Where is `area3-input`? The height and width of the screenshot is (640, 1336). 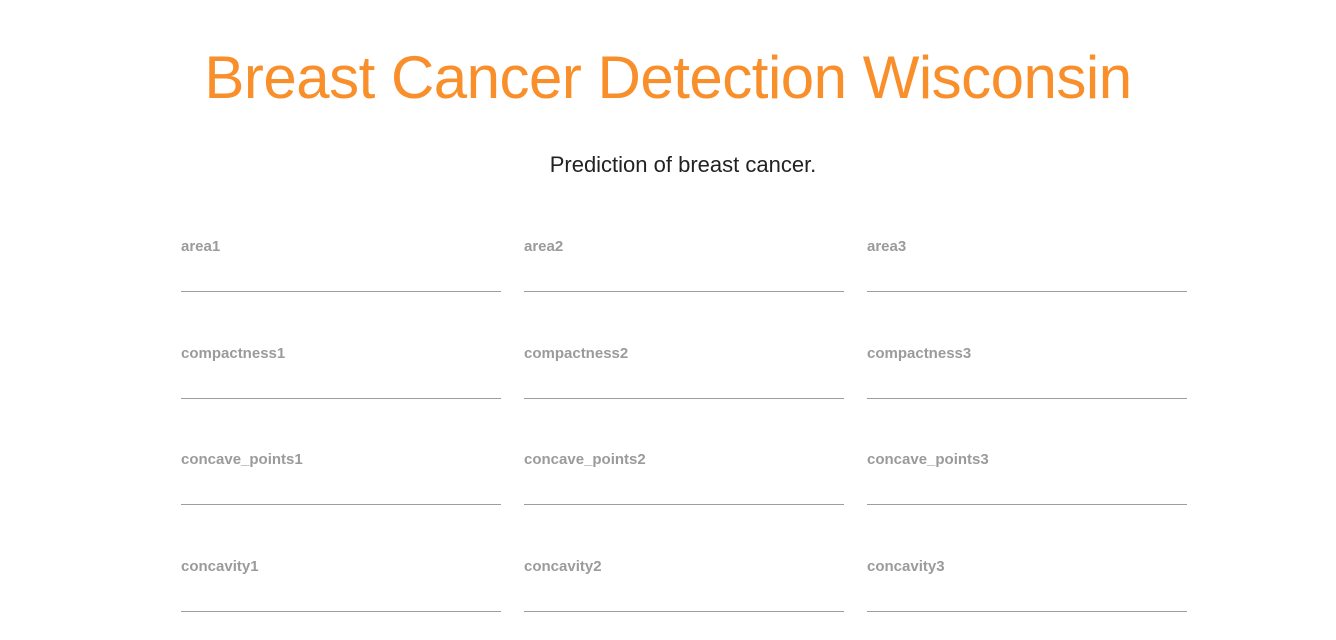 area3-input is located at coordinates (1027, 278).